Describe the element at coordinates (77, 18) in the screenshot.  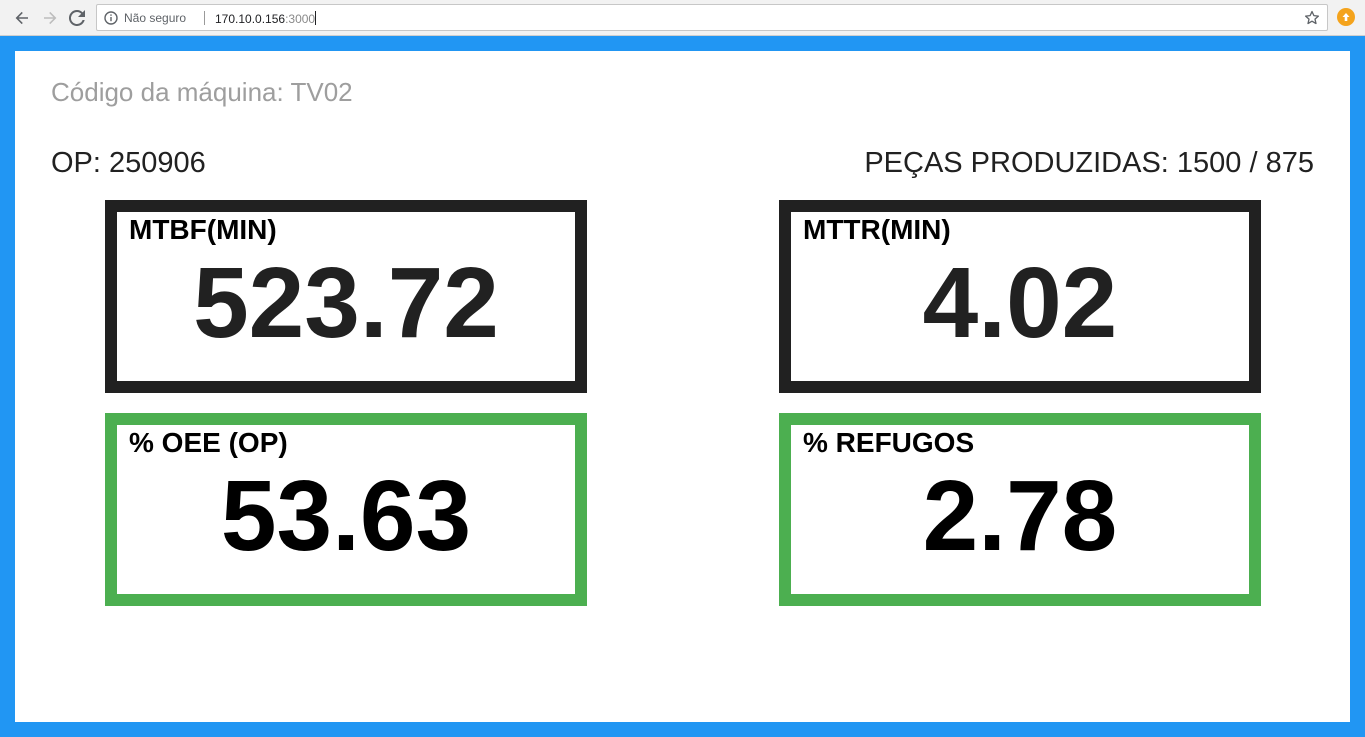
I see `reload-icon` at that location.